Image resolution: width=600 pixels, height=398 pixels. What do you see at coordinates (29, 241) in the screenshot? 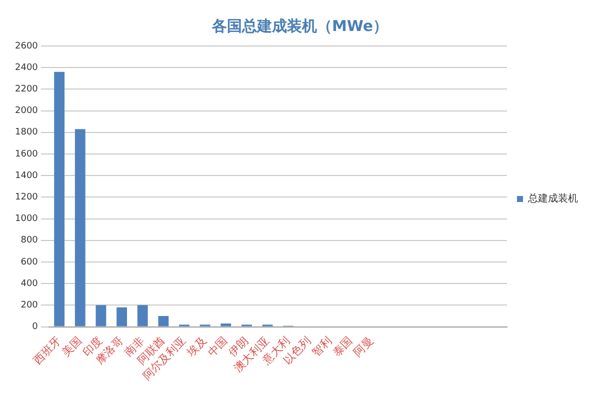
I see `y-tick-label: 800` at bounding box center [29, 241].